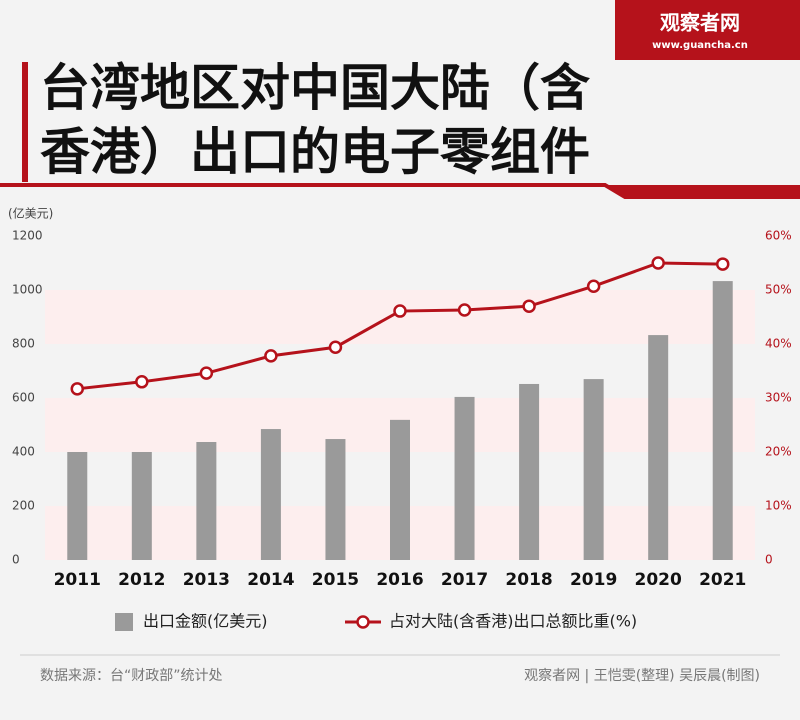 This screenshot has width=800, height=720. What do you see at coordinates (23, 344) in the screenshot?
I see `y-tick-label: 800` at bounding box center [23, 344].